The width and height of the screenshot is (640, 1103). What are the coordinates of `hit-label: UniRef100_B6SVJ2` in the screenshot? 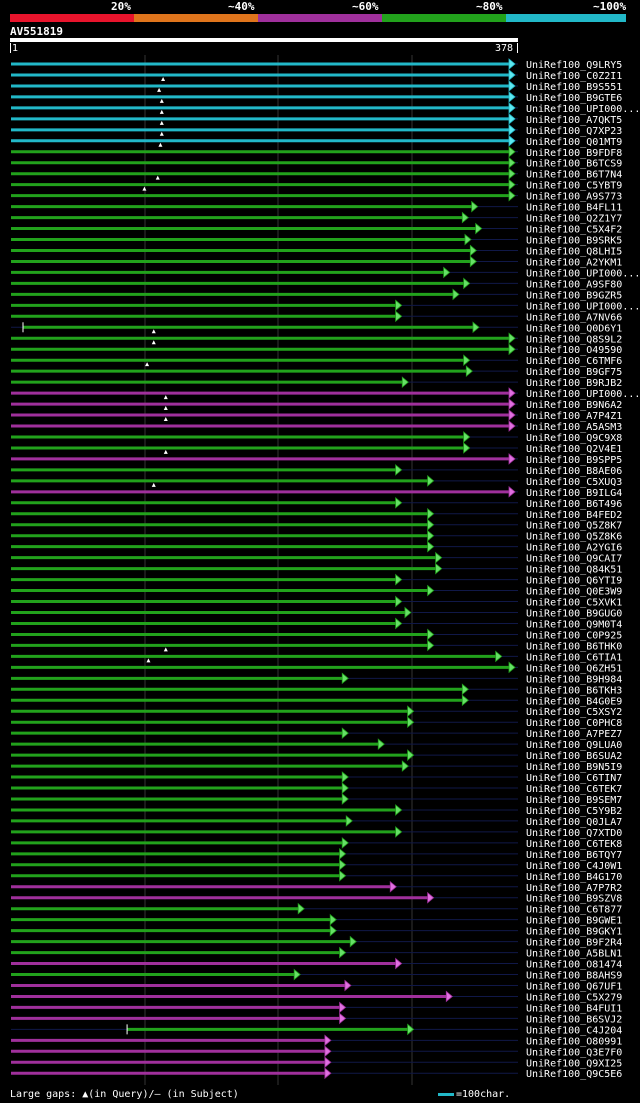 It's located at (574, 1019).